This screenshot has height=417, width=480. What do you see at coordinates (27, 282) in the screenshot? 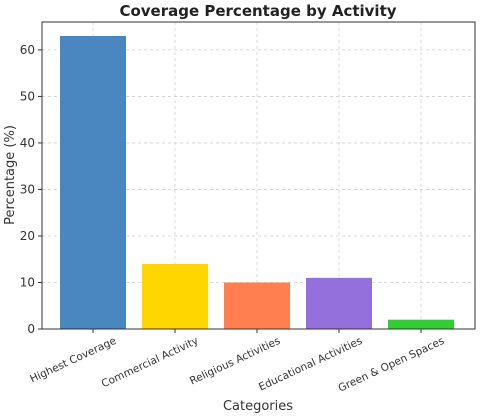
I see `y-tick-label: 10` at bounding box center [27, 282].